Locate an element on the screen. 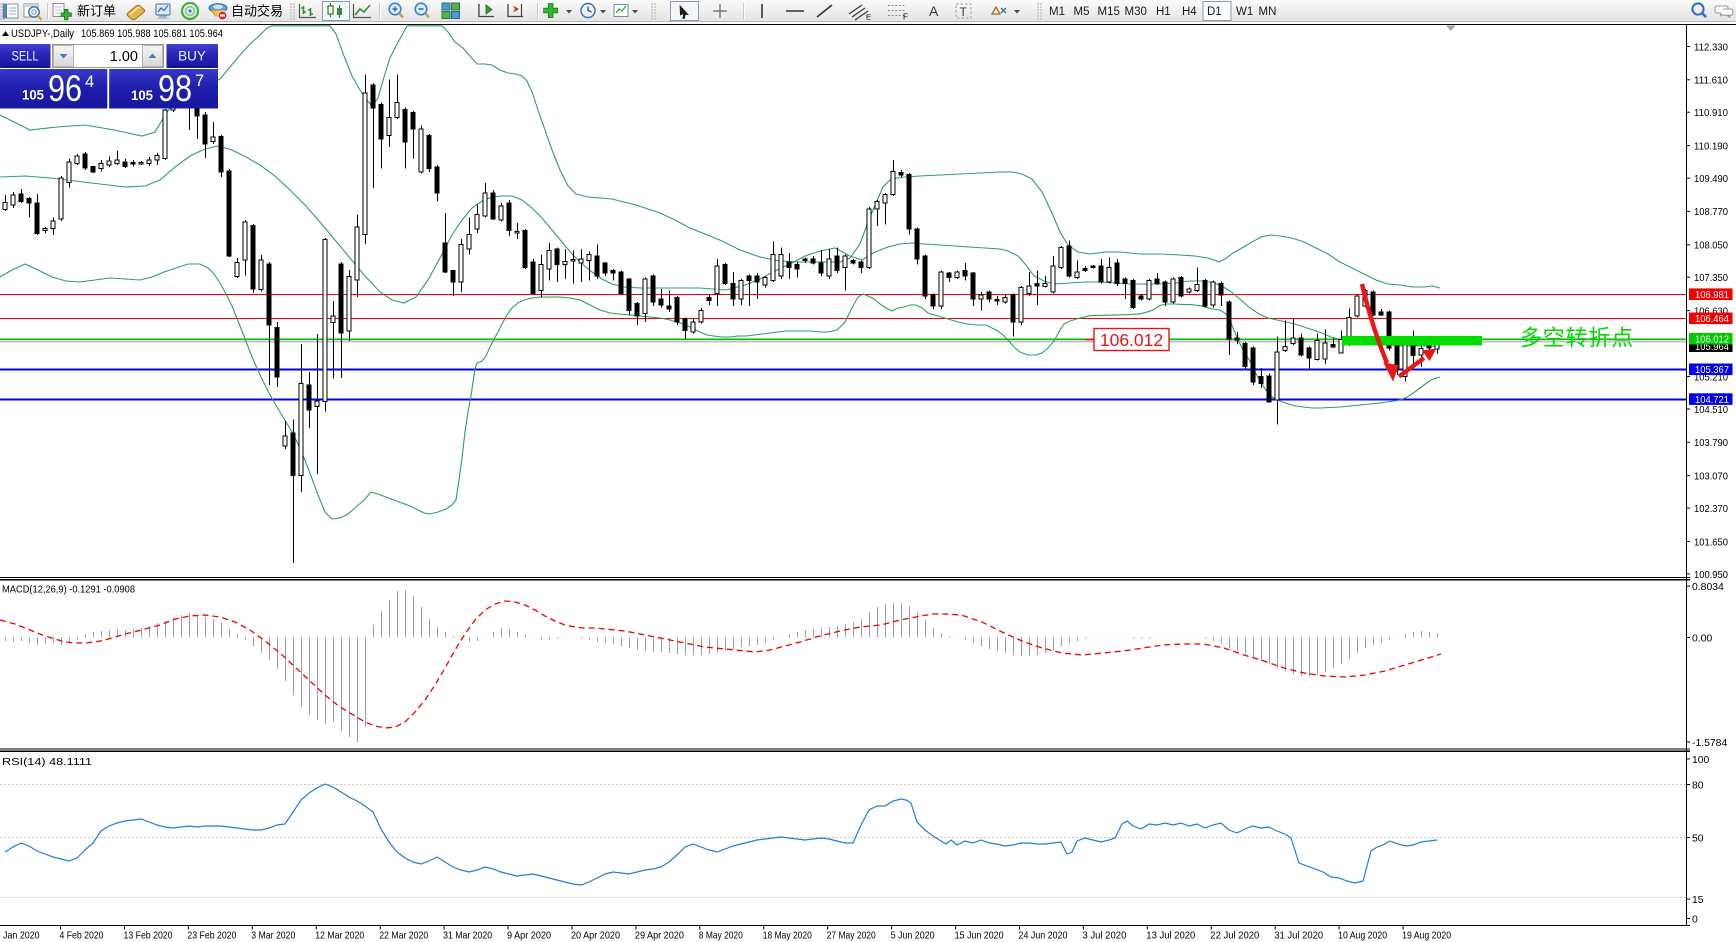 Image resolution: width=1736 pixels, height=942 pixels. svg-text: 110.910 is located at coordinates (1711, 113).